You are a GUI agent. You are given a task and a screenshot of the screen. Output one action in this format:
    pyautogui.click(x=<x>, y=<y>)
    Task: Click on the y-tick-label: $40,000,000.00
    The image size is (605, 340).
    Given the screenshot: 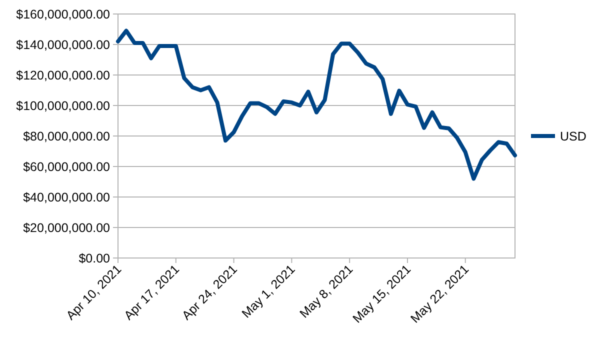 What is the action you would take?
    pyautogui.click(x=66, y=197)
    